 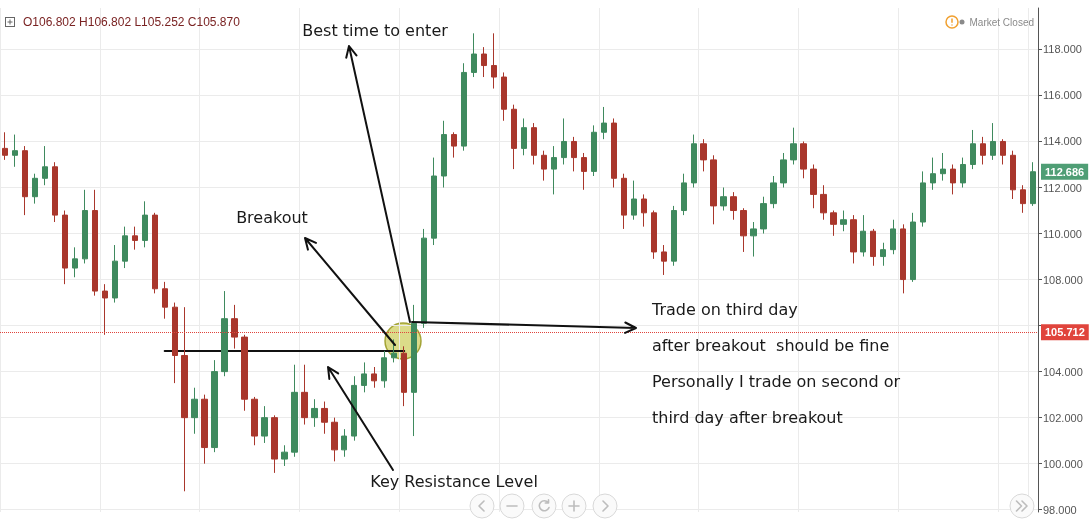 What do you see at coordinates (1065, 332) in the screenshot?
I see `ref-line-label: 105.712` at bounding box center [1065, 332].